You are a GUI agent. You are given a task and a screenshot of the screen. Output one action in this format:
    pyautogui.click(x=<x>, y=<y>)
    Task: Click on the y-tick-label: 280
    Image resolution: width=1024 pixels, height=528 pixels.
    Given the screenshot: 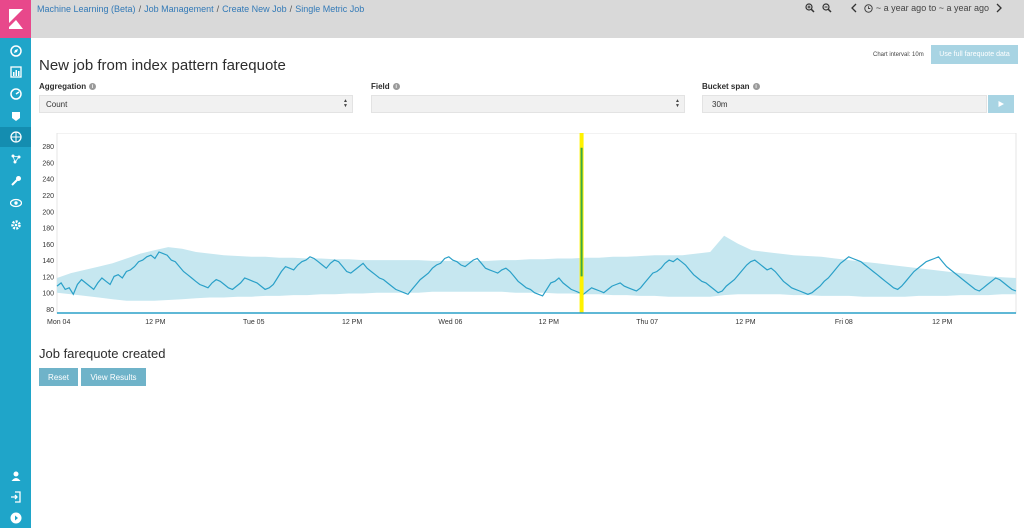 What is the action you would take?
    pyautogui.click(x=48, y=147)
    